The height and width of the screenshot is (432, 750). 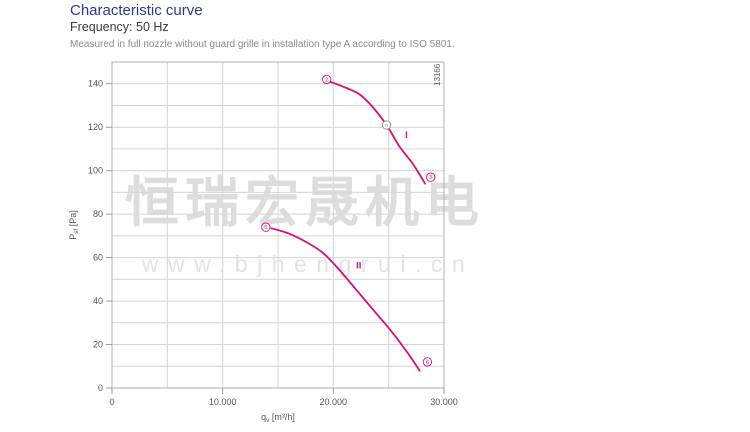 What do you see at coordinates (98, 258) in the screenshot?
I see `y-axis-tick-label: 60` at bounding box center [98, 258].